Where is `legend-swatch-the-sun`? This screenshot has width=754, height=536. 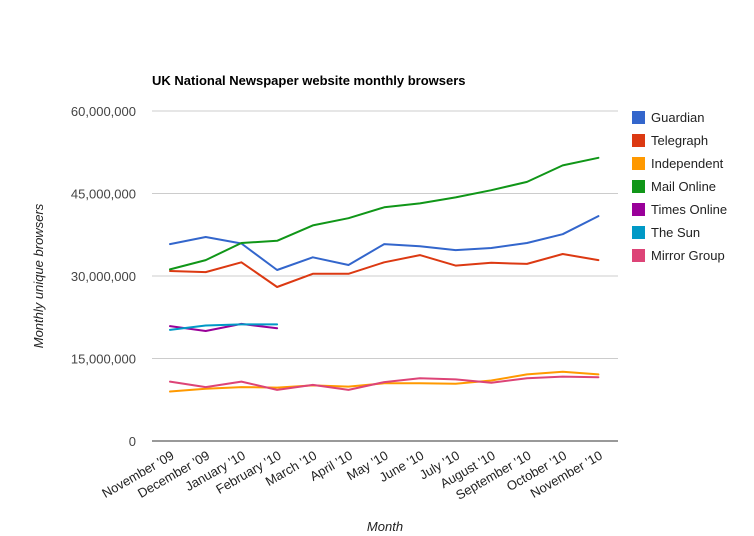 legend-swatch-the-sun is located at coordinates (638, 232).